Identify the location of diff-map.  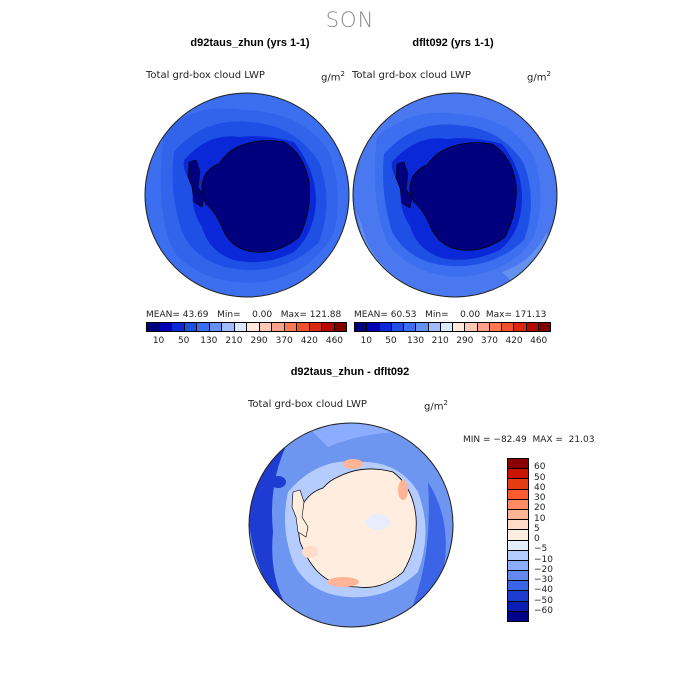
(351, 525).